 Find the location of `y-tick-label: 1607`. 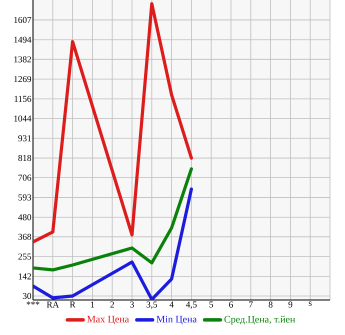

y-tick-label: 1607 is located at coordinates (23, 19).